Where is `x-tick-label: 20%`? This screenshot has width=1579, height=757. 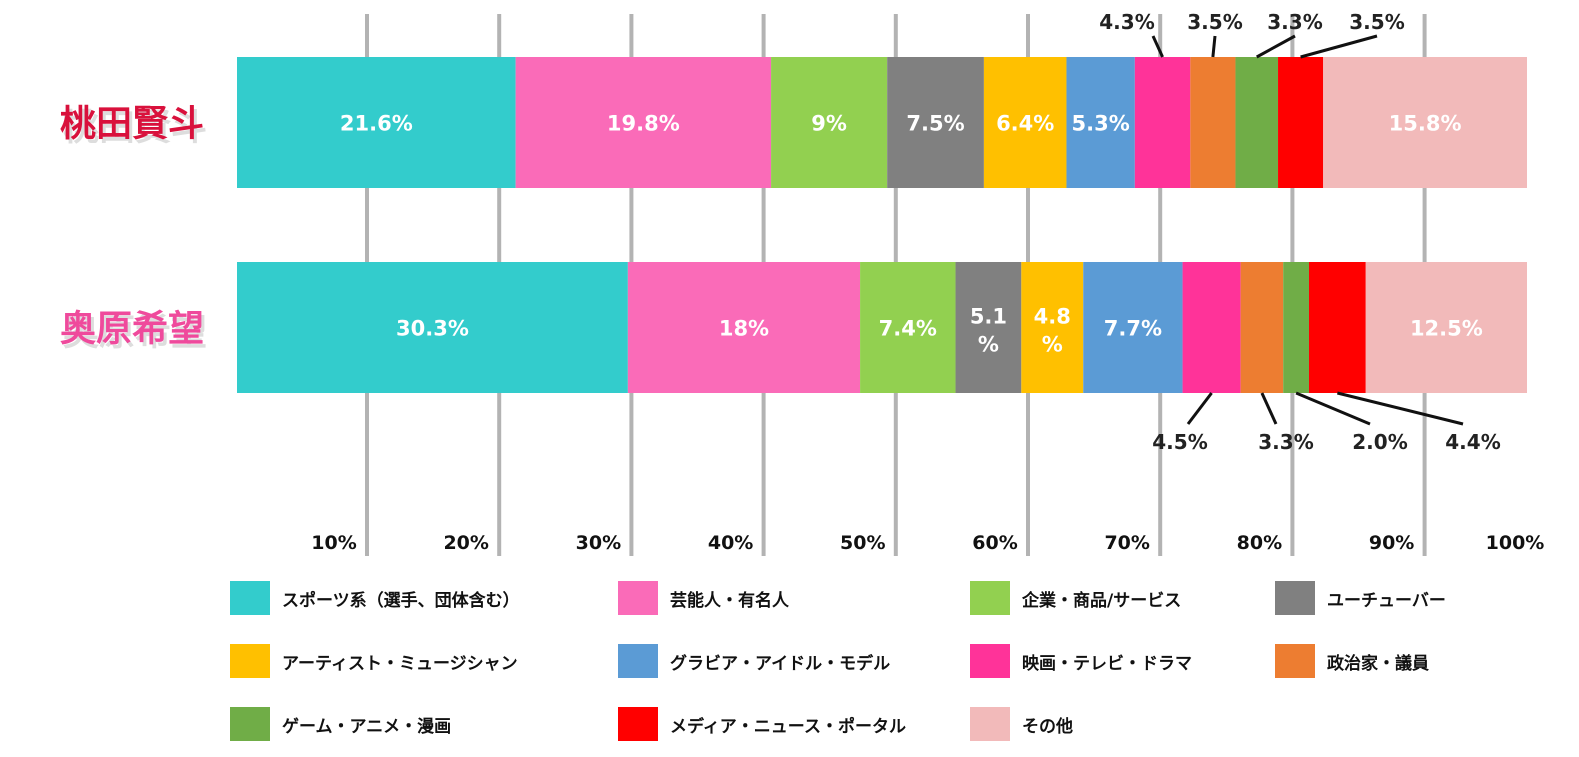
x-tick-label: 20% is located at coordinates (465, 543).